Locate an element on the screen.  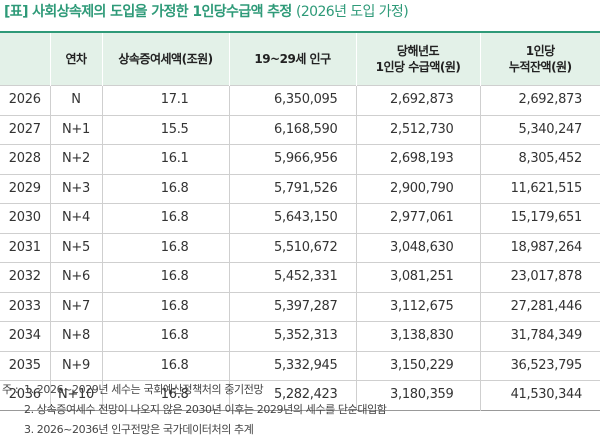
cell-per-capita: 2,692,873 is located at coordinates (417, 100).